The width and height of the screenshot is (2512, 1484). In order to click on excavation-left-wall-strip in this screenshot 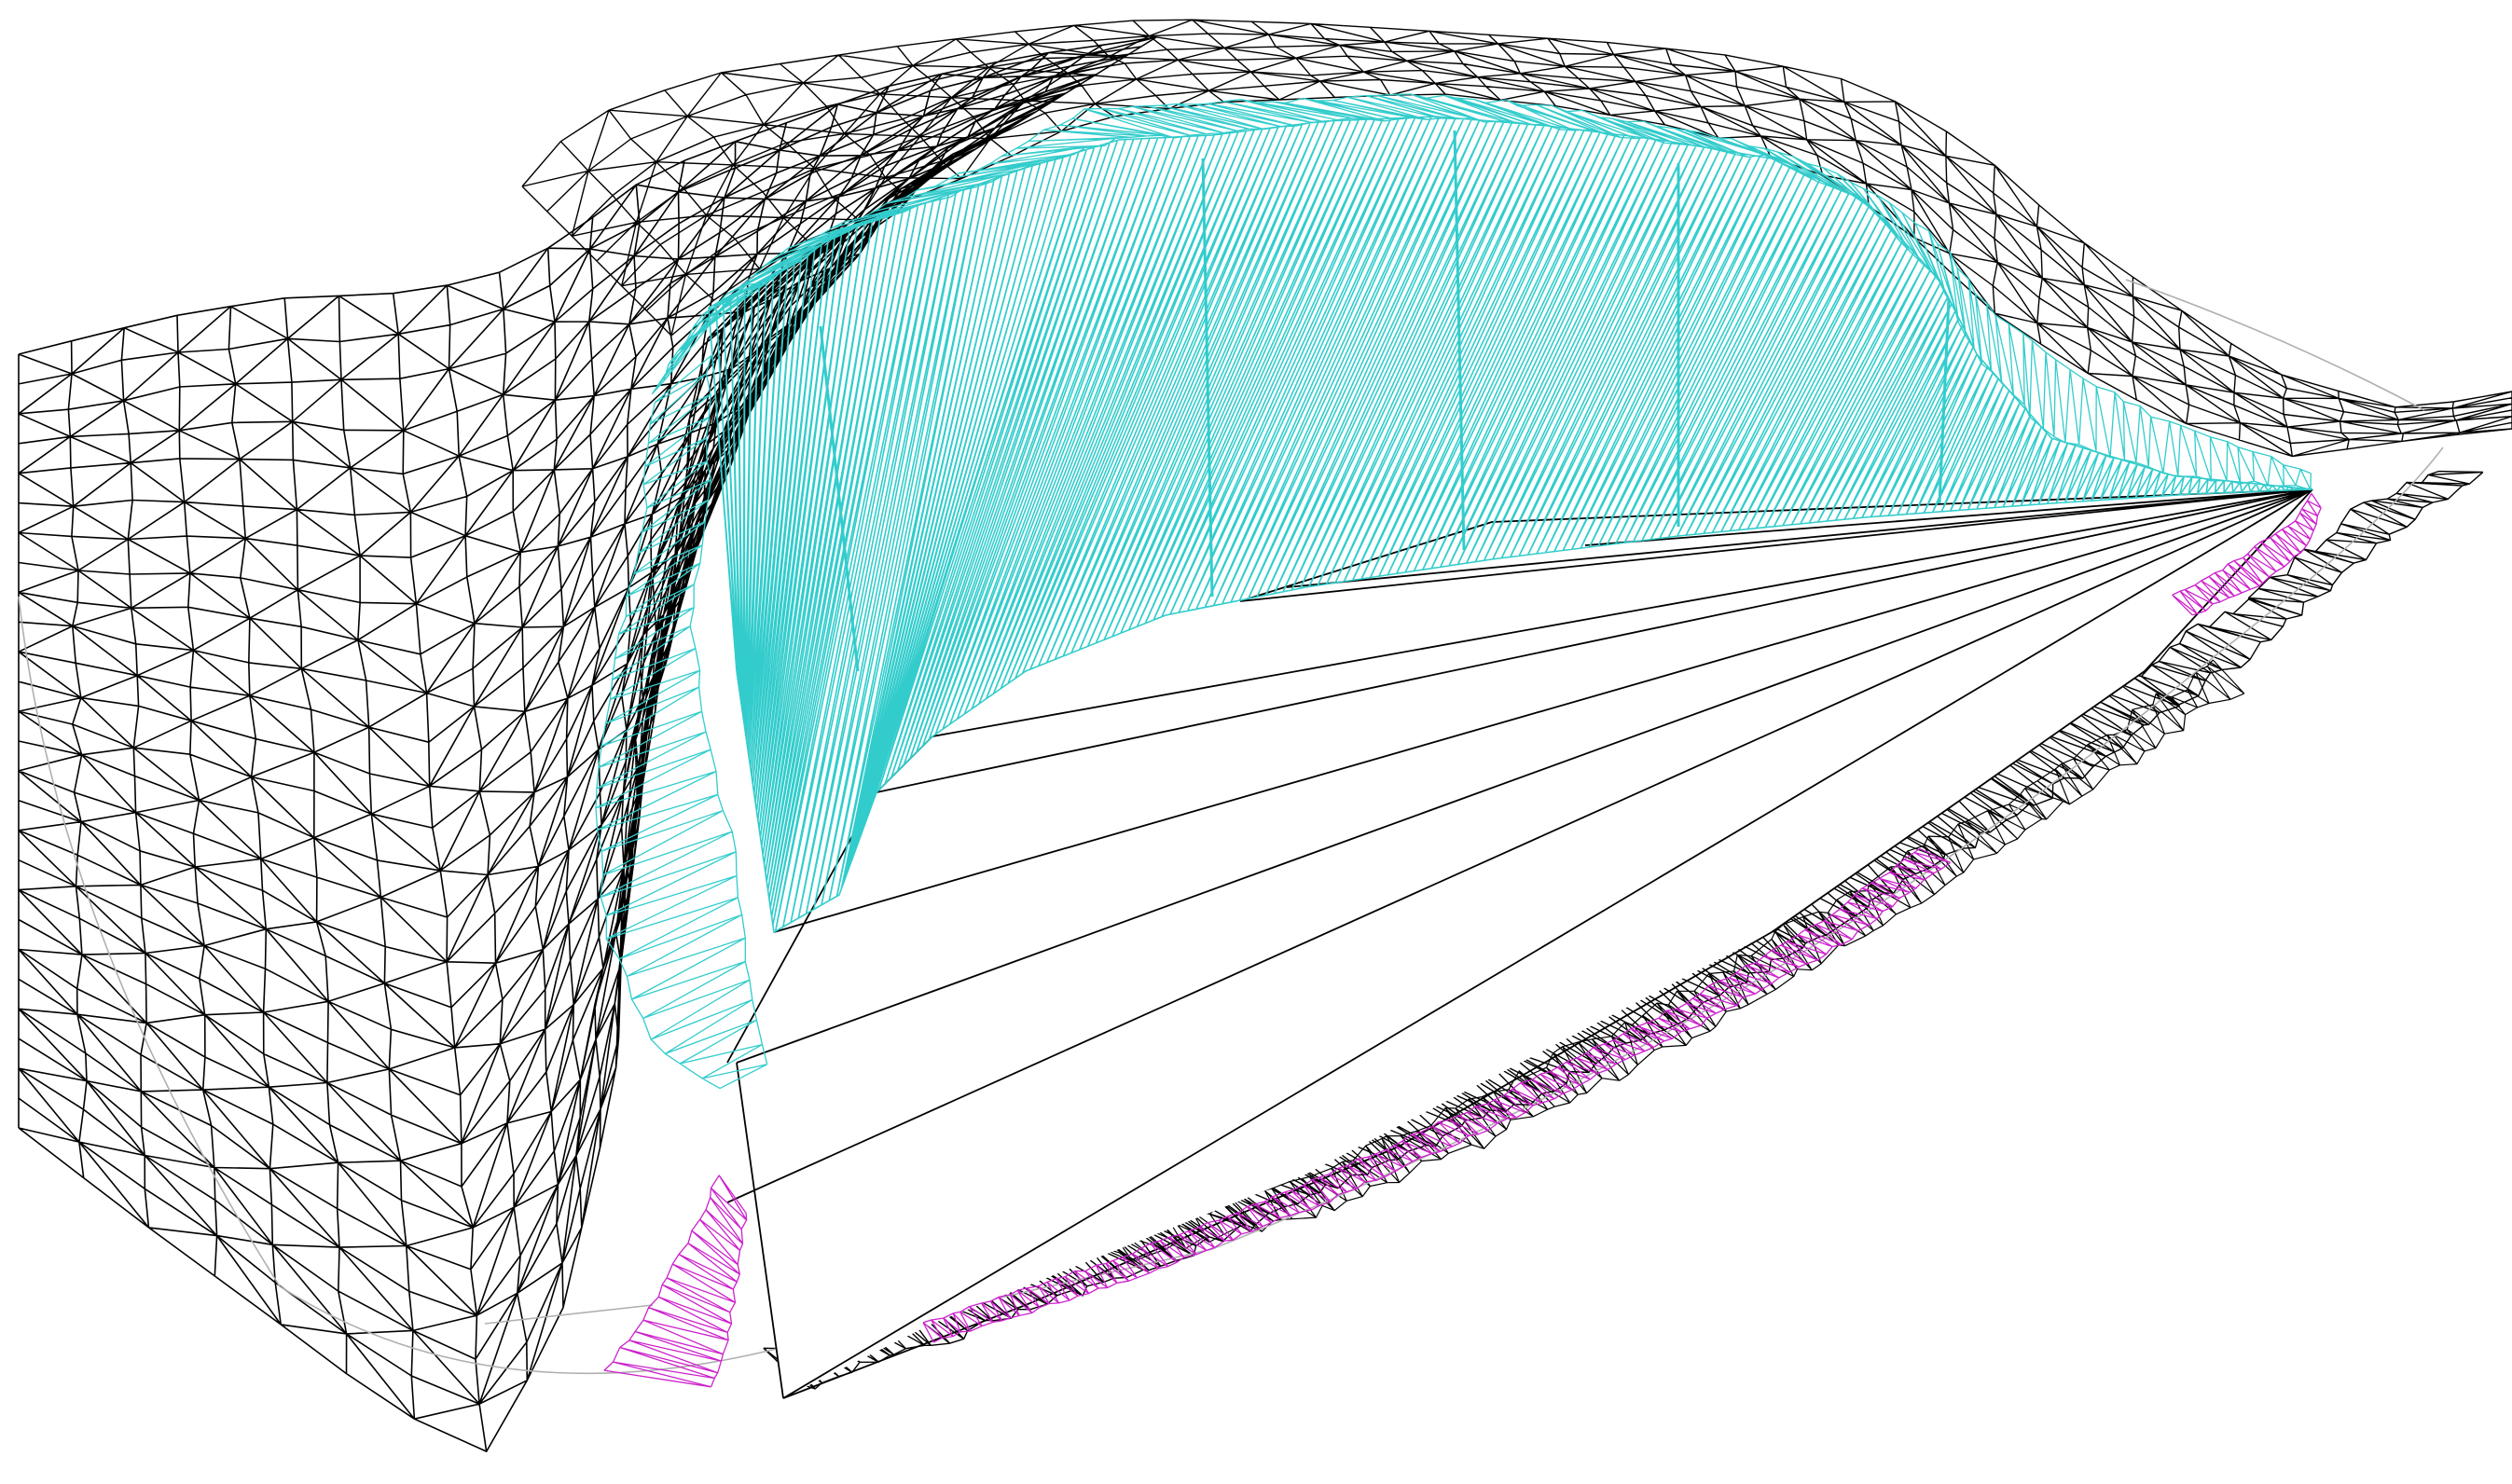, I will do `click(681, 722)`.